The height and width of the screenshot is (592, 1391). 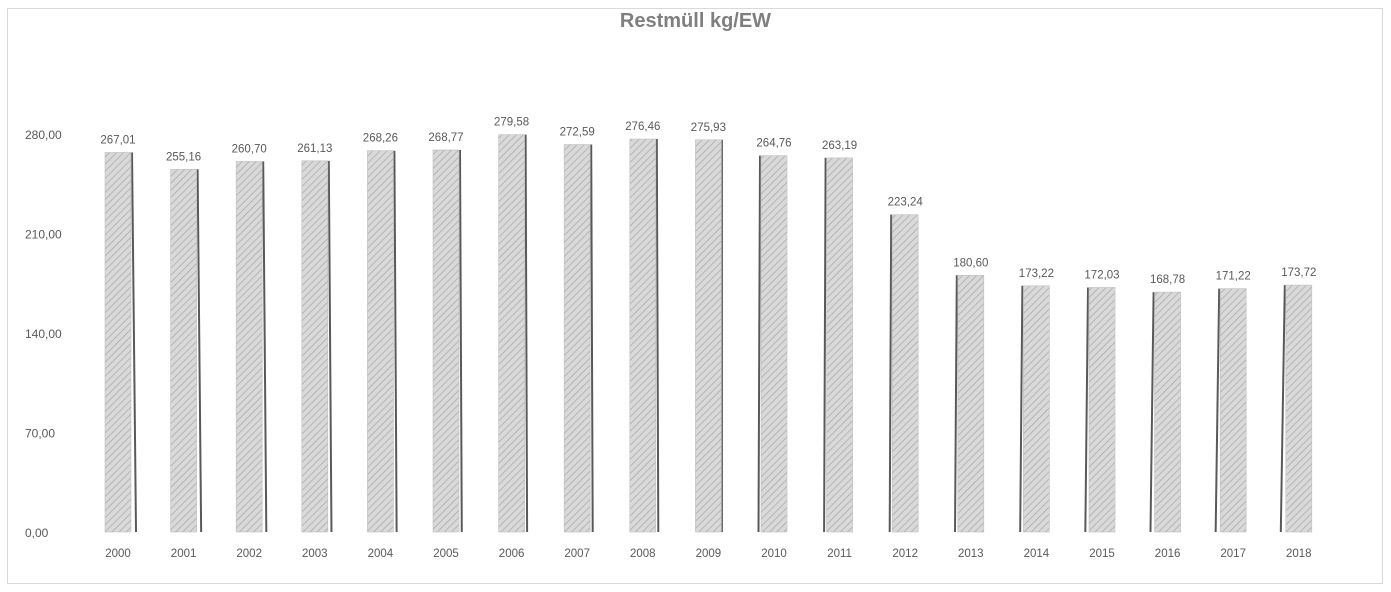 What do you see at coordinates (511, 123) in the screenshot?
I see `data-label: 279,58` at bounding box center [511, 123].